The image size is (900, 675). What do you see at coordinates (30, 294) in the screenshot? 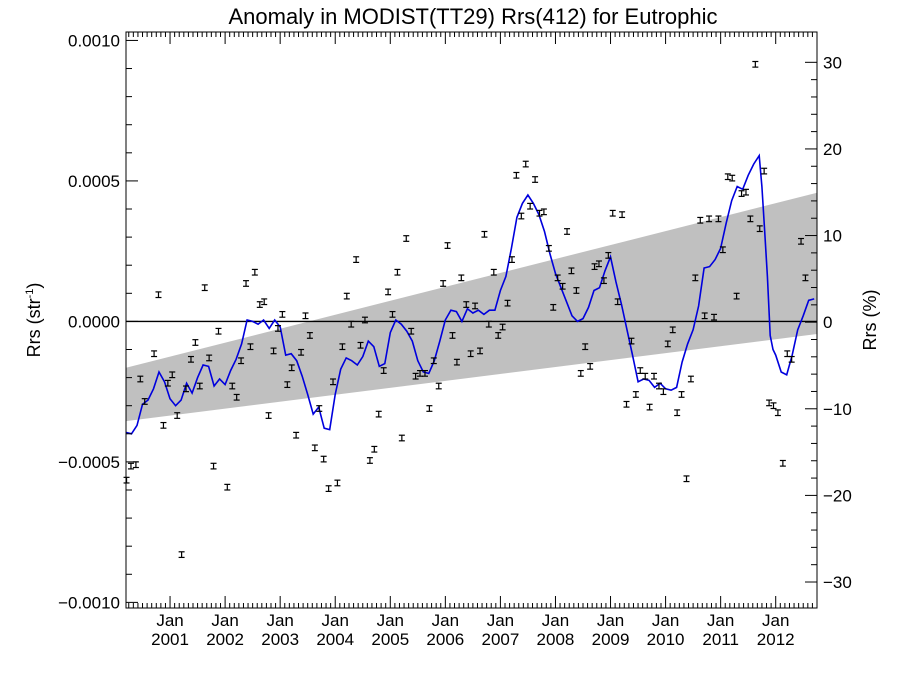
I see `left-axis-label-superscript: -1` at bounding box center [30, 294].